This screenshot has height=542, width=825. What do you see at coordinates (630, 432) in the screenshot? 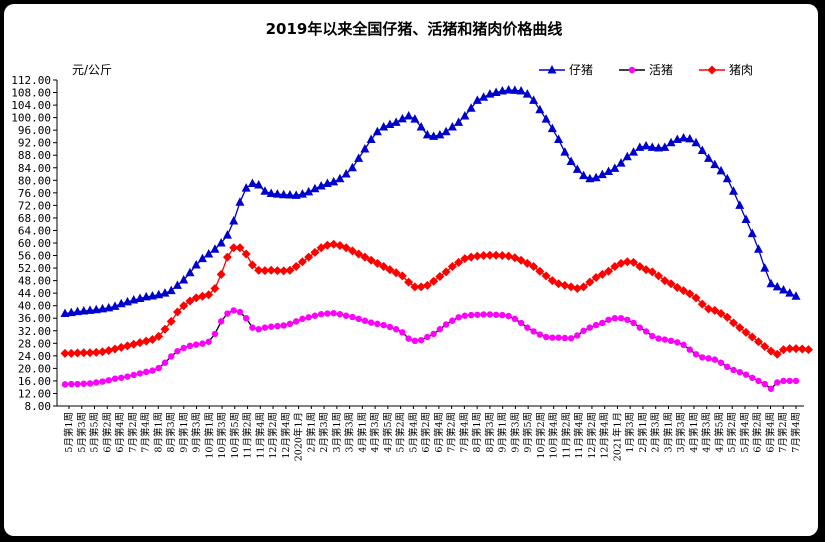
I see `x-tick-label: 1月第3周` at bounding box center [630, 432].